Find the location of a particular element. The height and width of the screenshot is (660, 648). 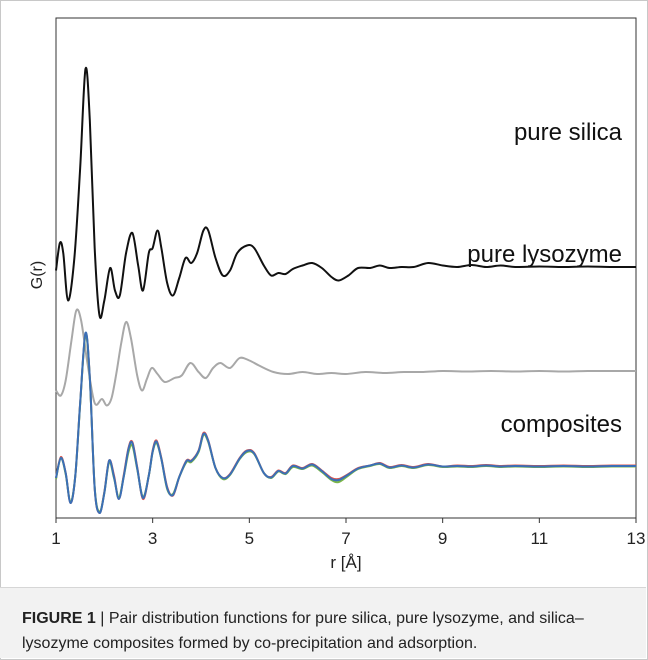

caption-box is located at coordinates (323, 623).